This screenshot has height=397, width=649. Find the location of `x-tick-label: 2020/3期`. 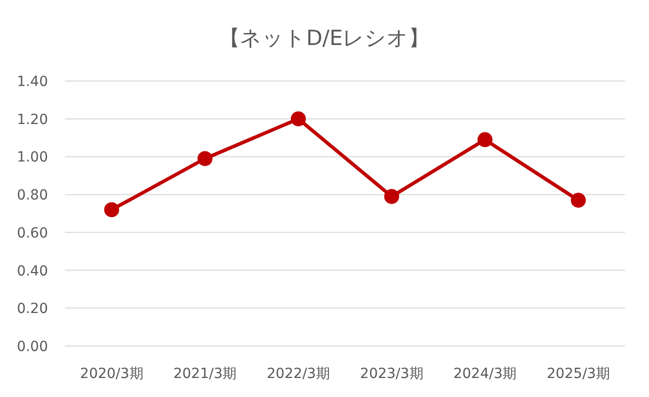

x-tick-label: 2020/3期 is located at coordinates (112, 374).